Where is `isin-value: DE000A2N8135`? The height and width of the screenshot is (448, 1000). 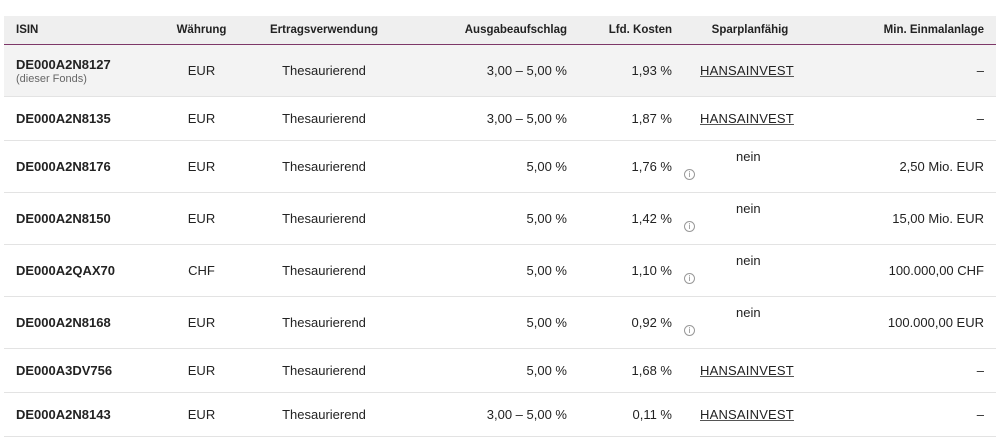 isin-value: DE000A2N8135 is located at coordinates (63, 118).